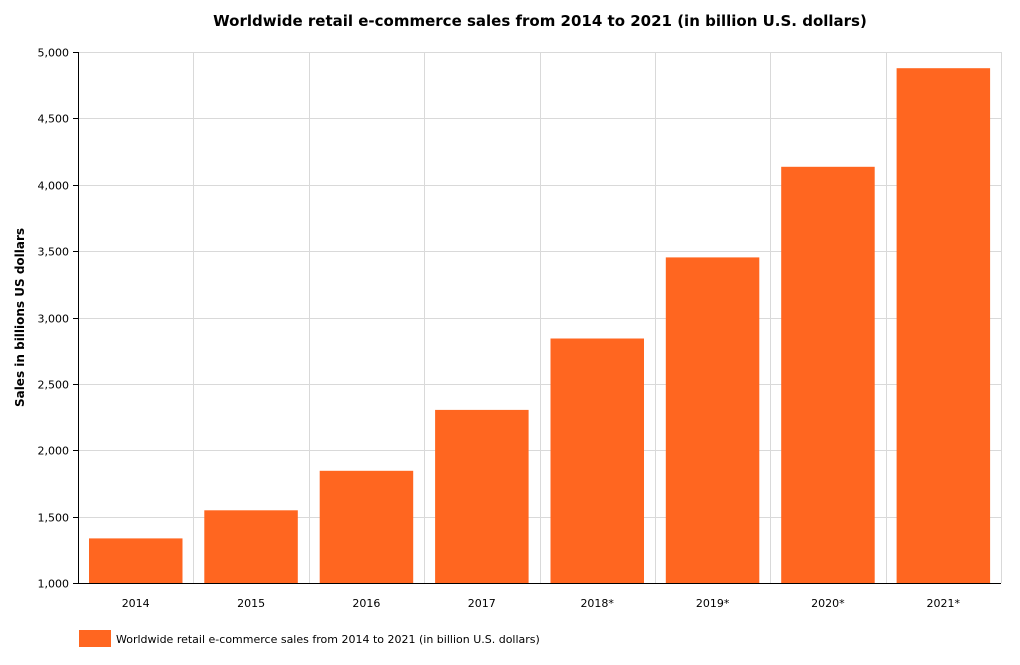  I want to click on x-tick-label: 2014, so click(136, 603).